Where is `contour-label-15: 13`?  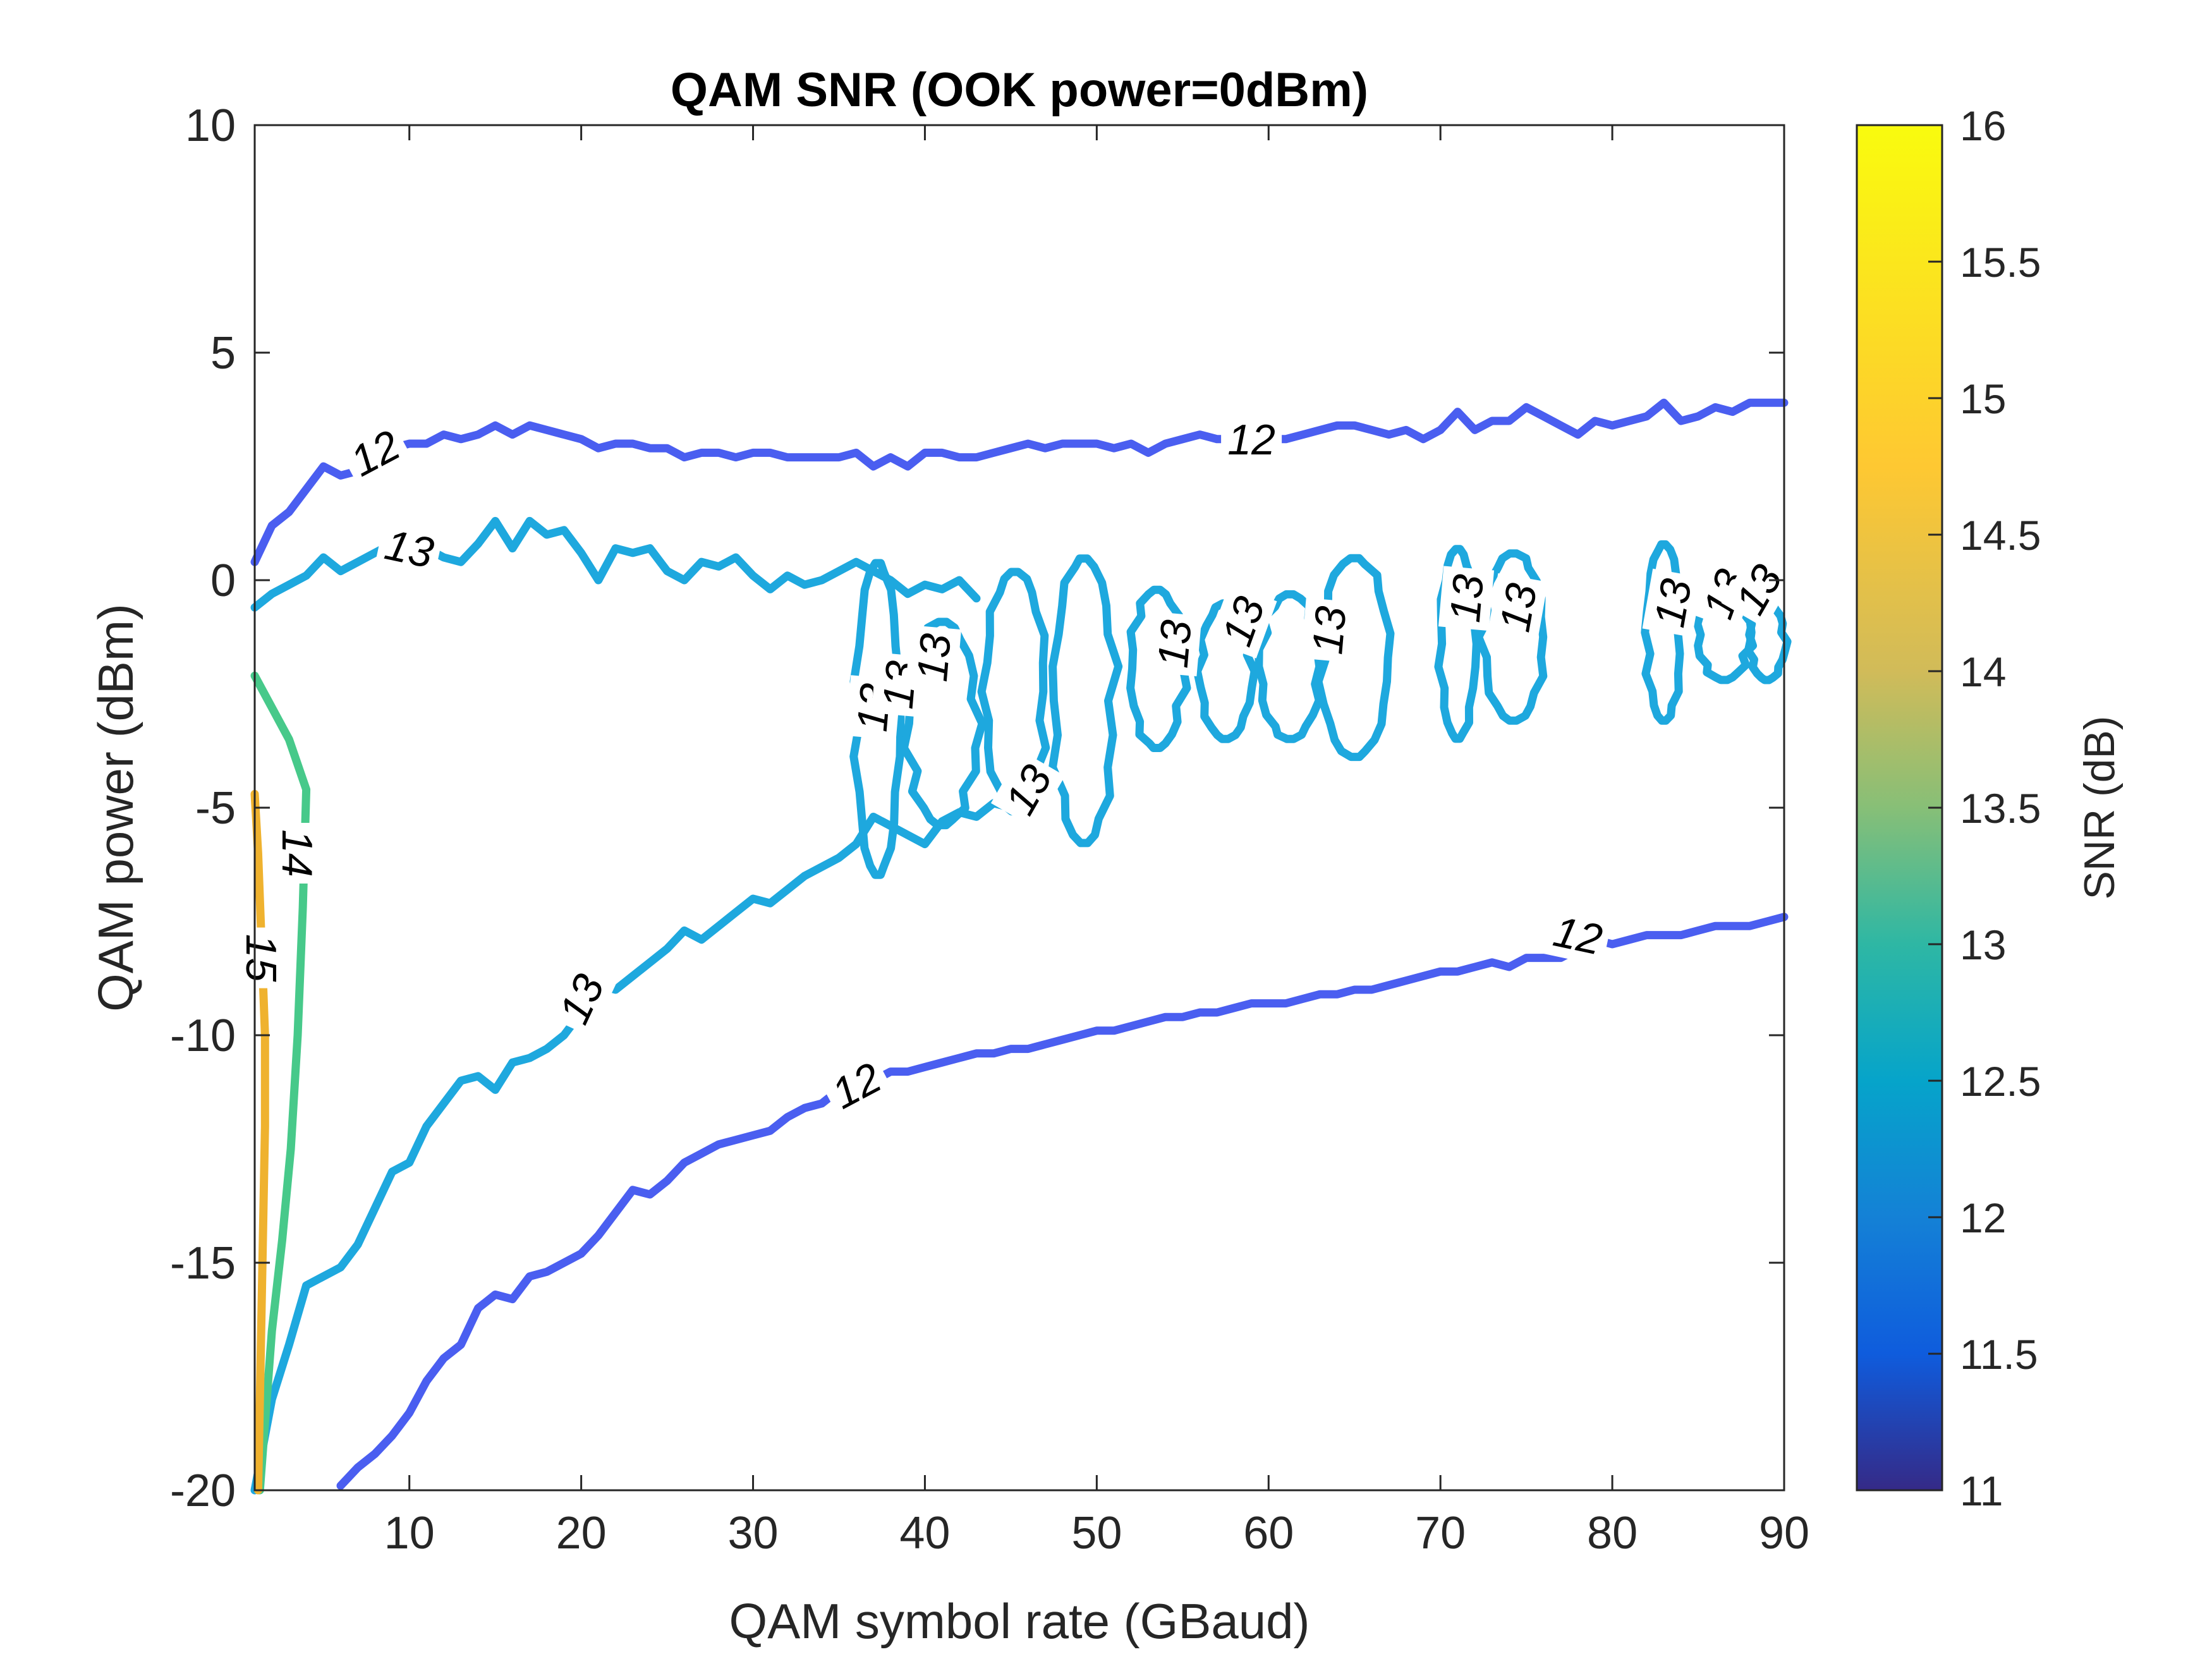 contour-label-15: 13 is located at coordinates (1467, 598).